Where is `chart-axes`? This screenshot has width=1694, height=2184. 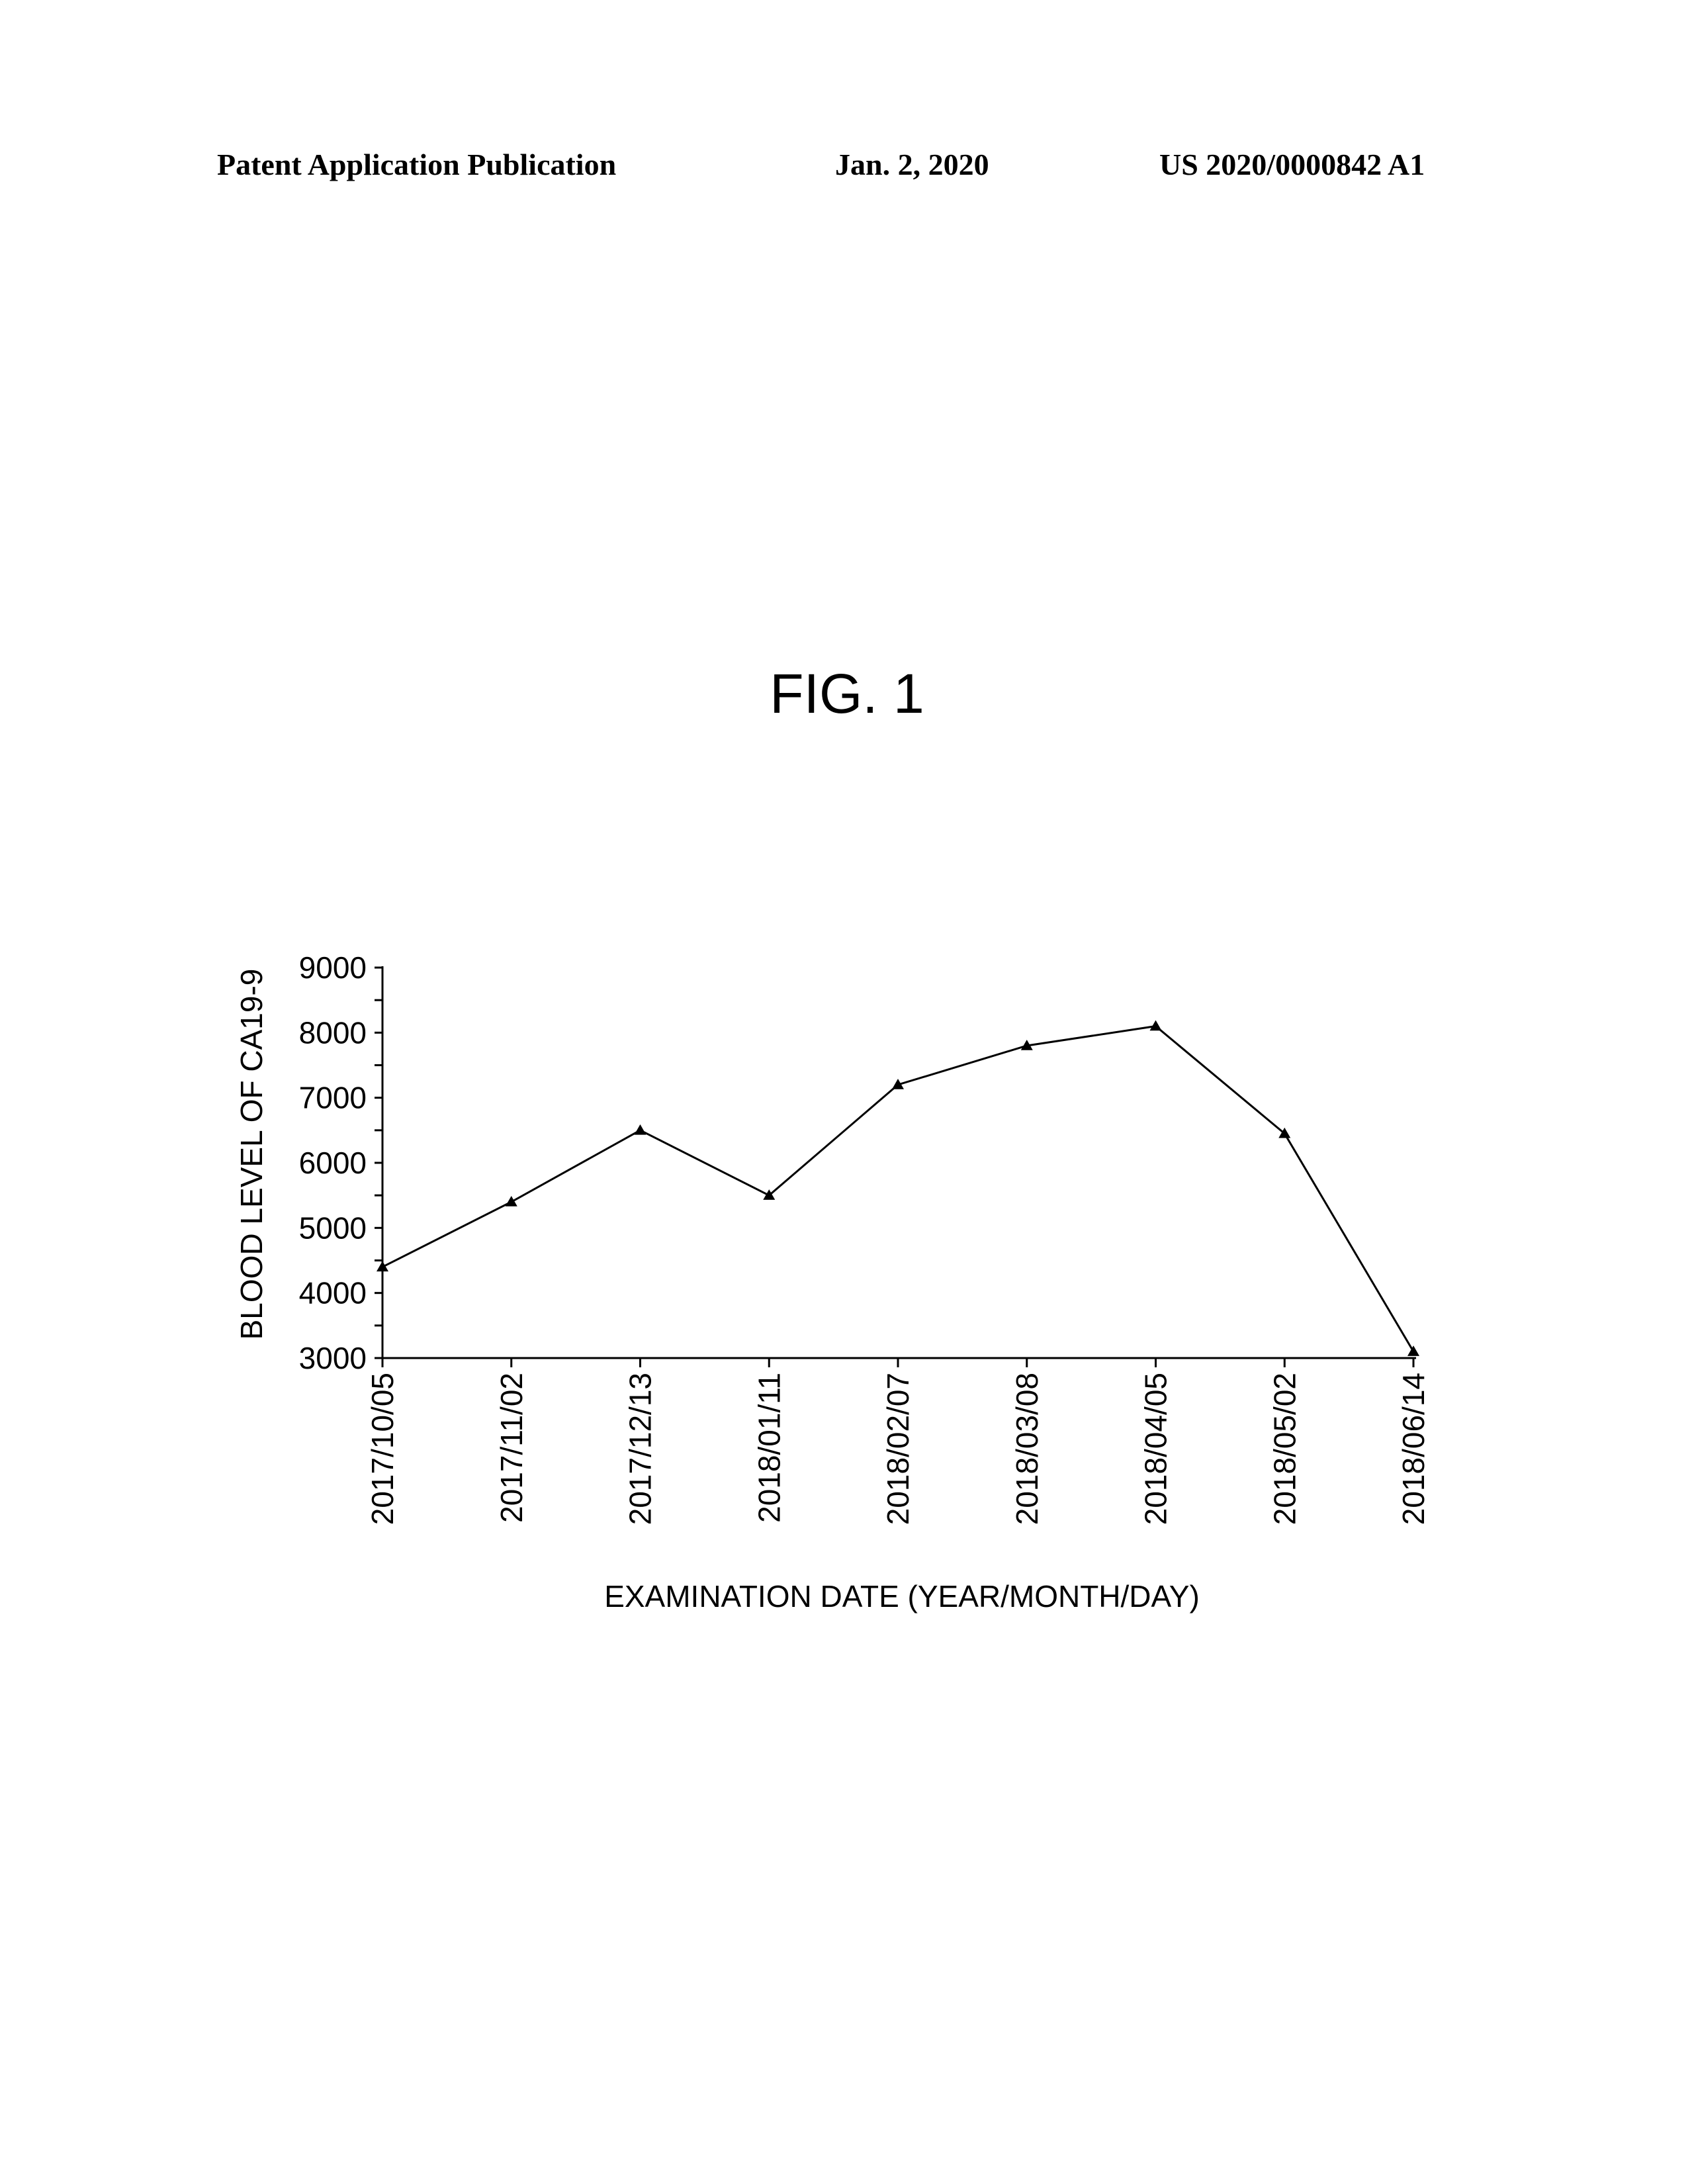 chart-axes is located at coordinates (898, 1162).